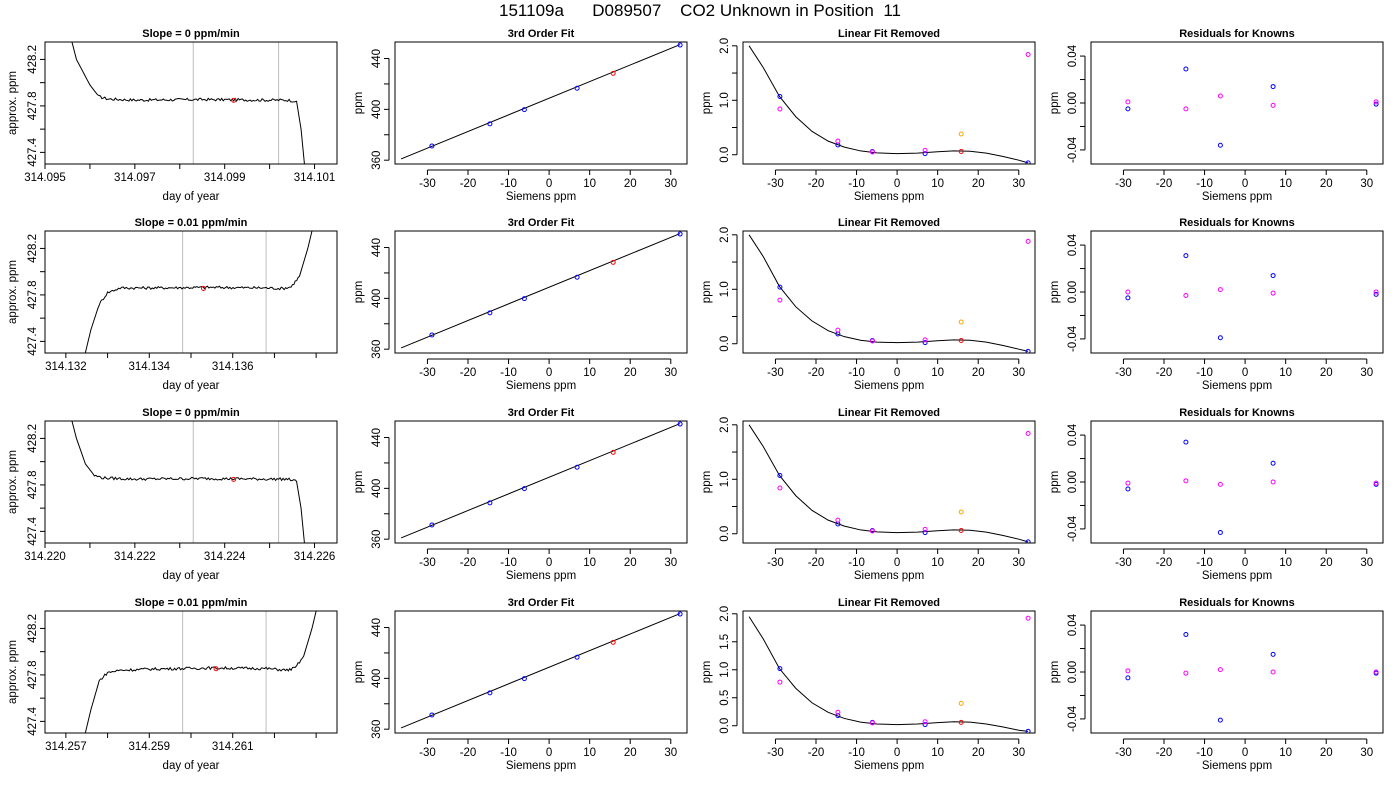  What do you see at coordinates (45, 178) in the screenshot?
I see `x-tick-label: 314.095` at bounding box center [45, 178].